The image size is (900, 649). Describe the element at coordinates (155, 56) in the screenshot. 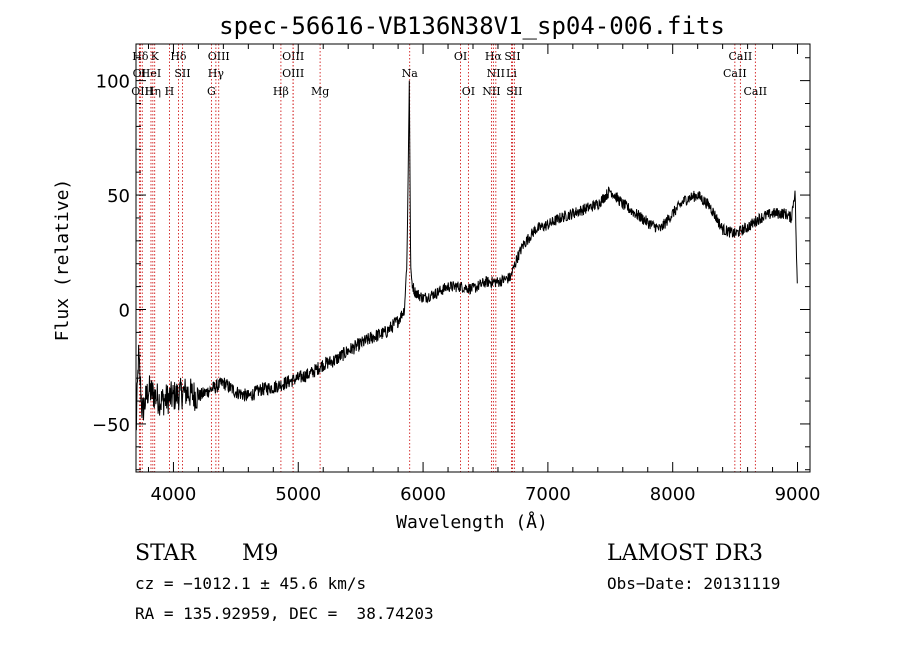

I see `line-marker-label-1: K` at that location.